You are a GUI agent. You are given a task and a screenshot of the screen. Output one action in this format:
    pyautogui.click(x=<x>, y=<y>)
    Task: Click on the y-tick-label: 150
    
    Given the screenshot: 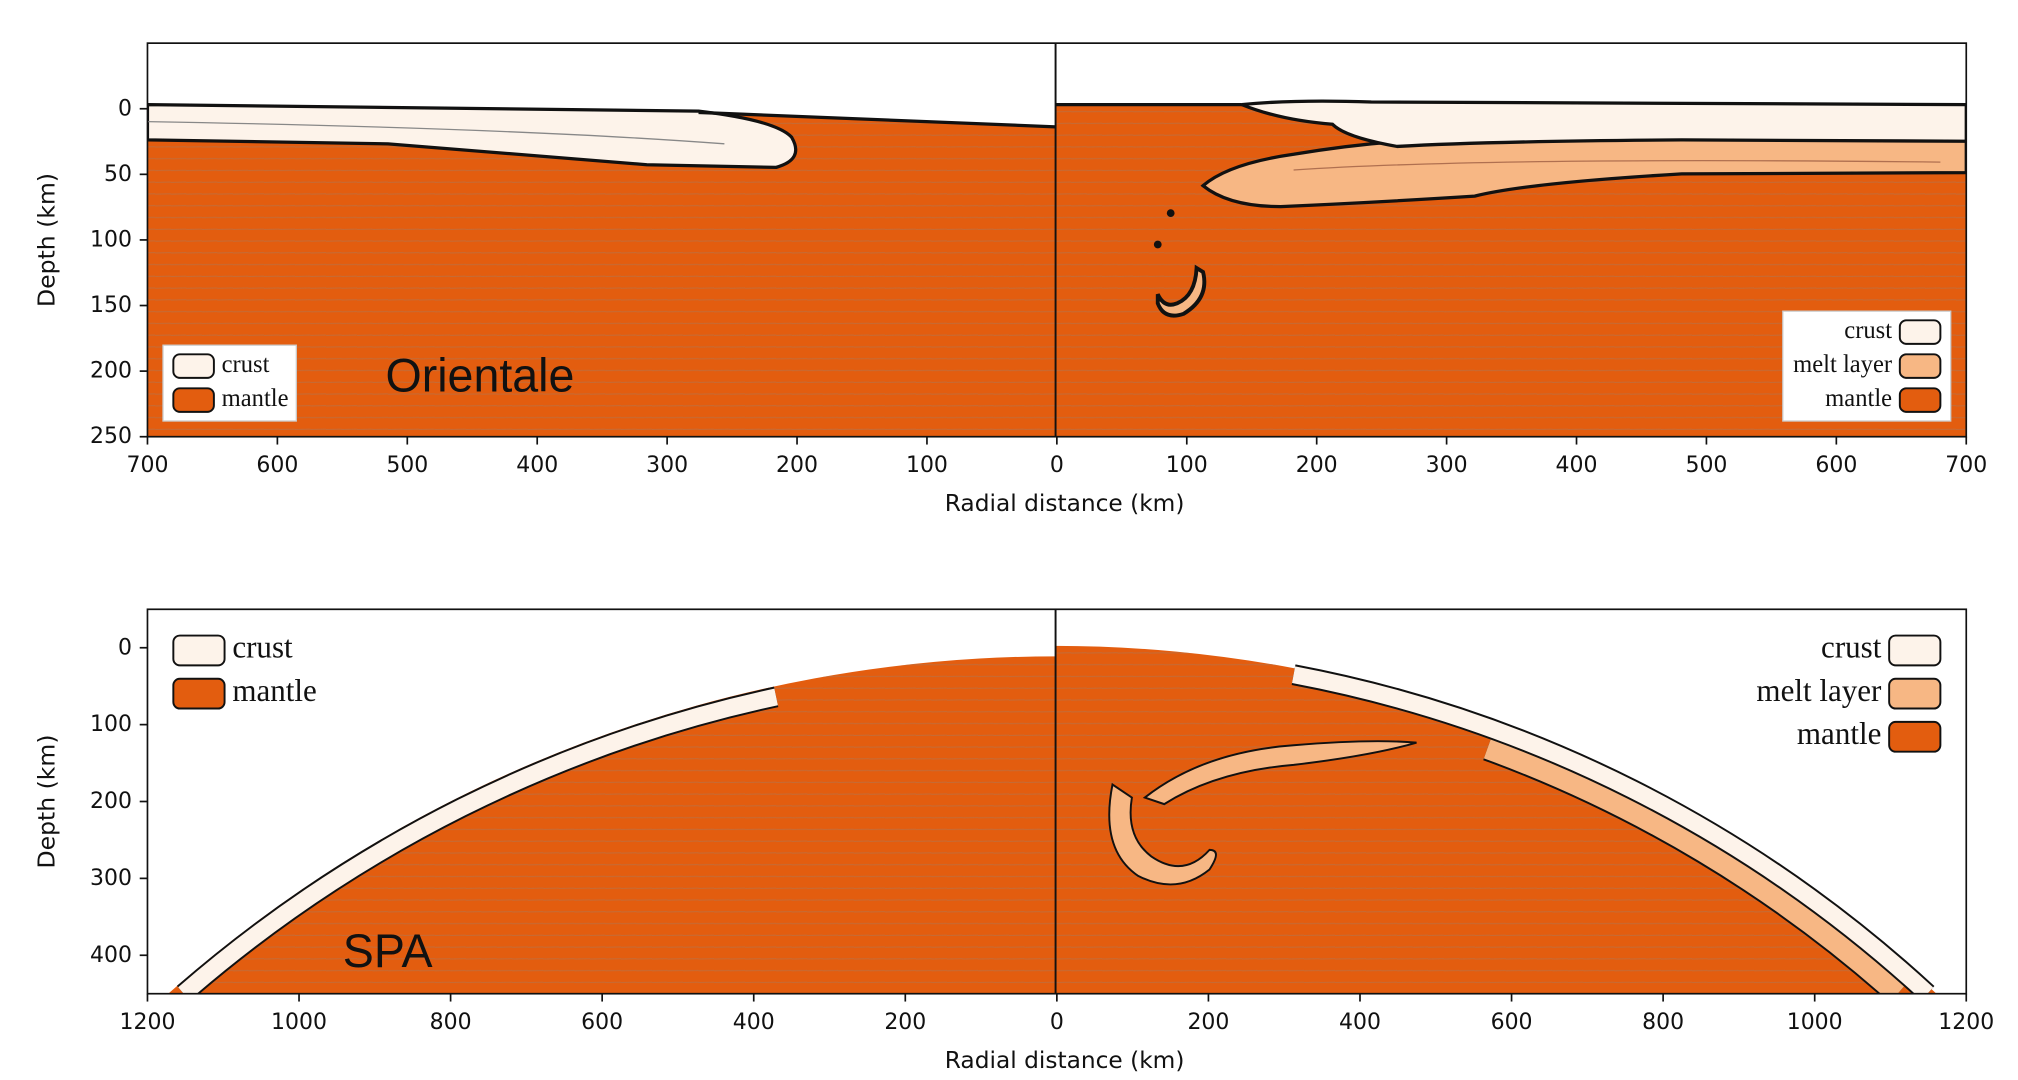 What is the action you would take?
    pyautogui.click(x=111, y=305)
    